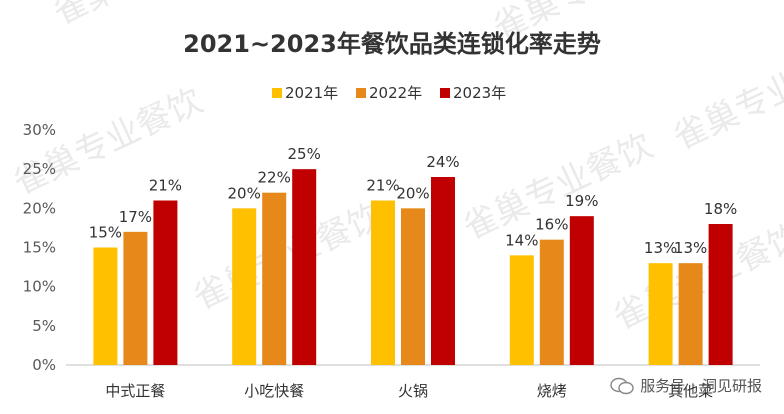 This screenshot has width=784, height=414. What do you see at coordinates (413, 391) in the screenshot?
I see `x-category-label: 火锅` at bounding box center [413, 391].